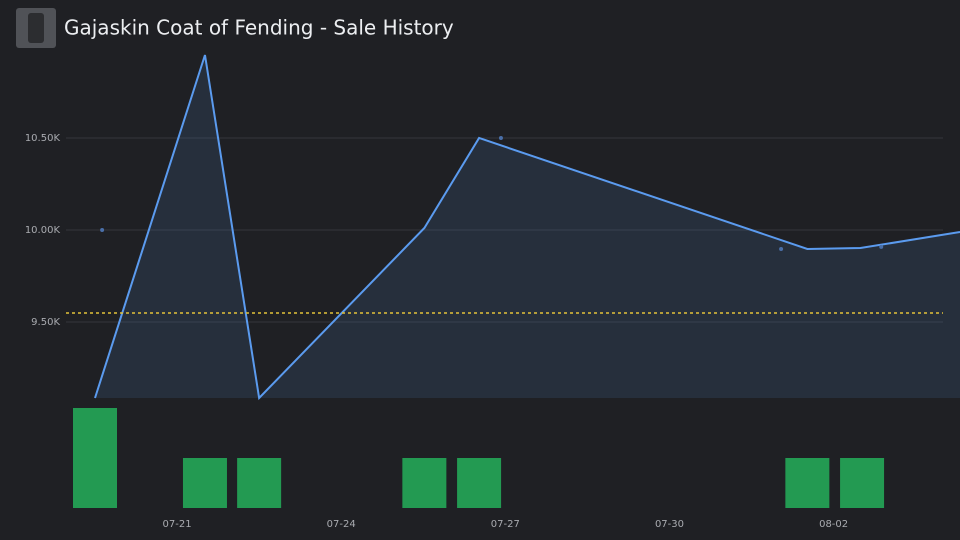 The image size is (960, 540). I want to click on x-tick-label: 07-30, so click(669, 524).